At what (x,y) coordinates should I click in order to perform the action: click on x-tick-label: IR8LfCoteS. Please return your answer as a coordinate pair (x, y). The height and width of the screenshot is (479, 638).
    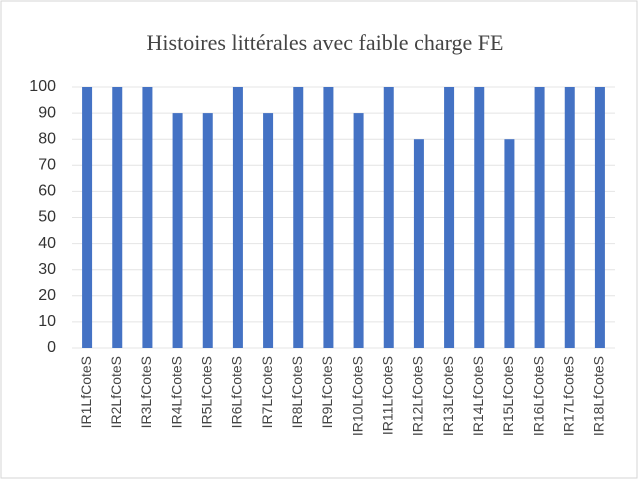
    Looking at the image, I should click on (297, 392).